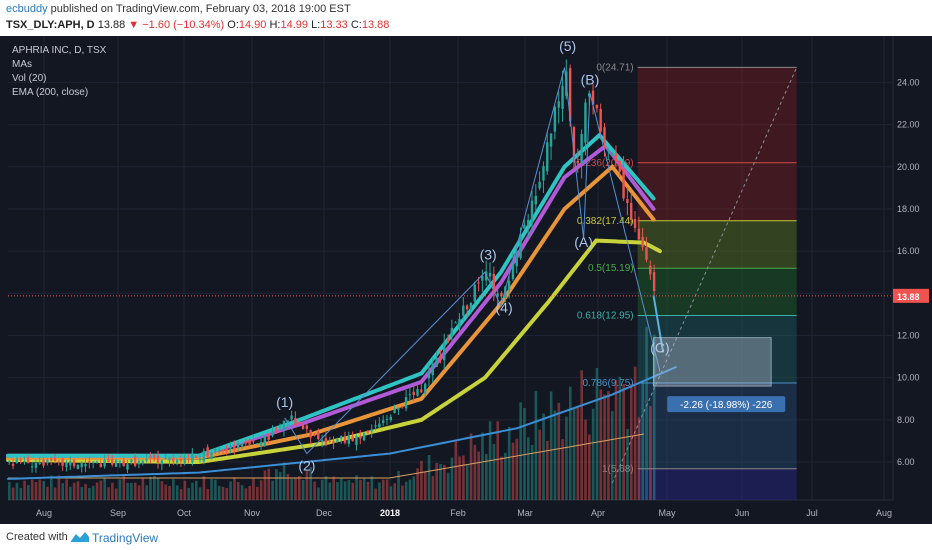  Describe the element at coordinates (659, 347) in the screenshot. I see `wave-label: (C)` at that location.